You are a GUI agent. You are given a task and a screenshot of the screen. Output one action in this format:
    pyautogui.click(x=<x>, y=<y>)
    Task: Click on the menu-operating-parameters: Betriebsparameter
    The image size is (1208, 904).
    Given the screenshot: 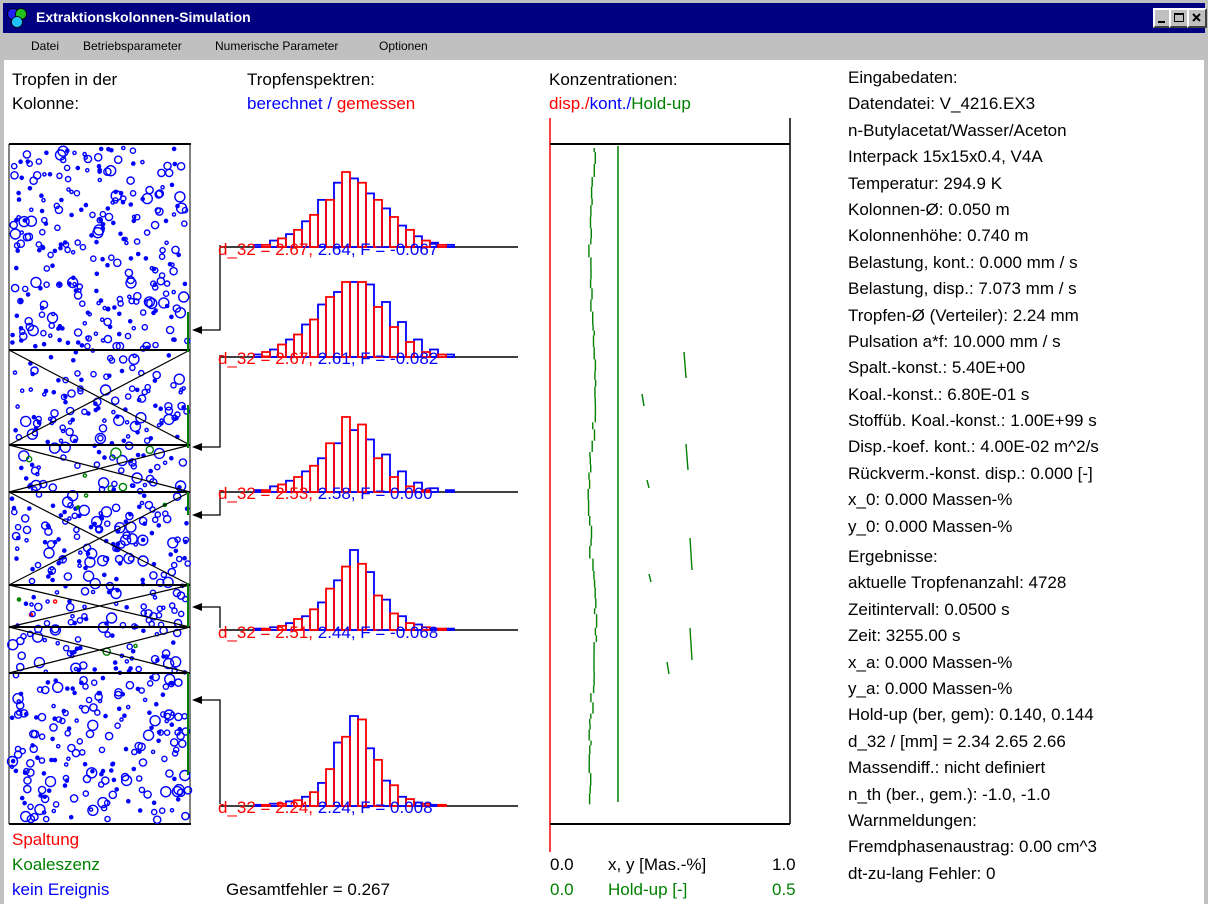 What is the action you would take?
    pyautogui.click(x=132, y=46)
    